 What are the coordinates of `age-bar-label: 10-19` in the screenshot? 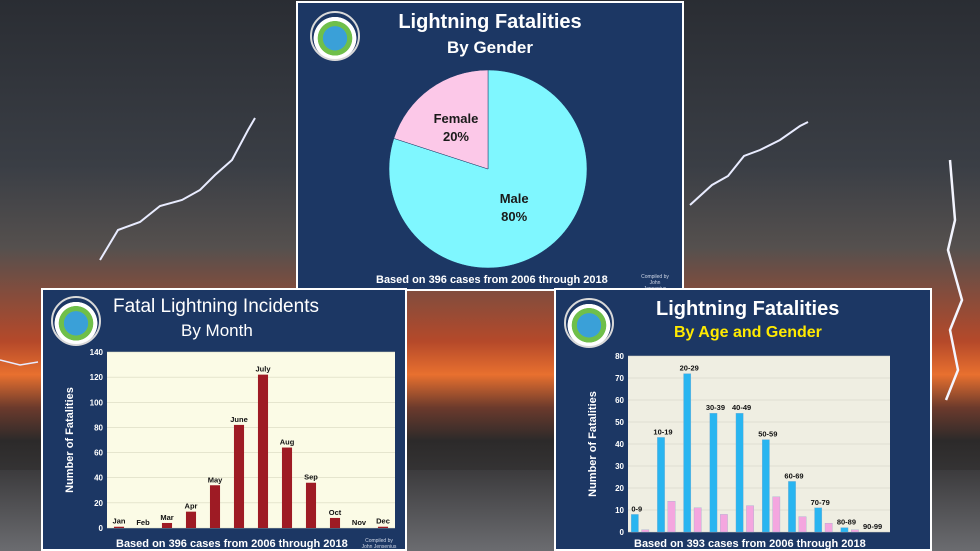 It's located at (662, 431).